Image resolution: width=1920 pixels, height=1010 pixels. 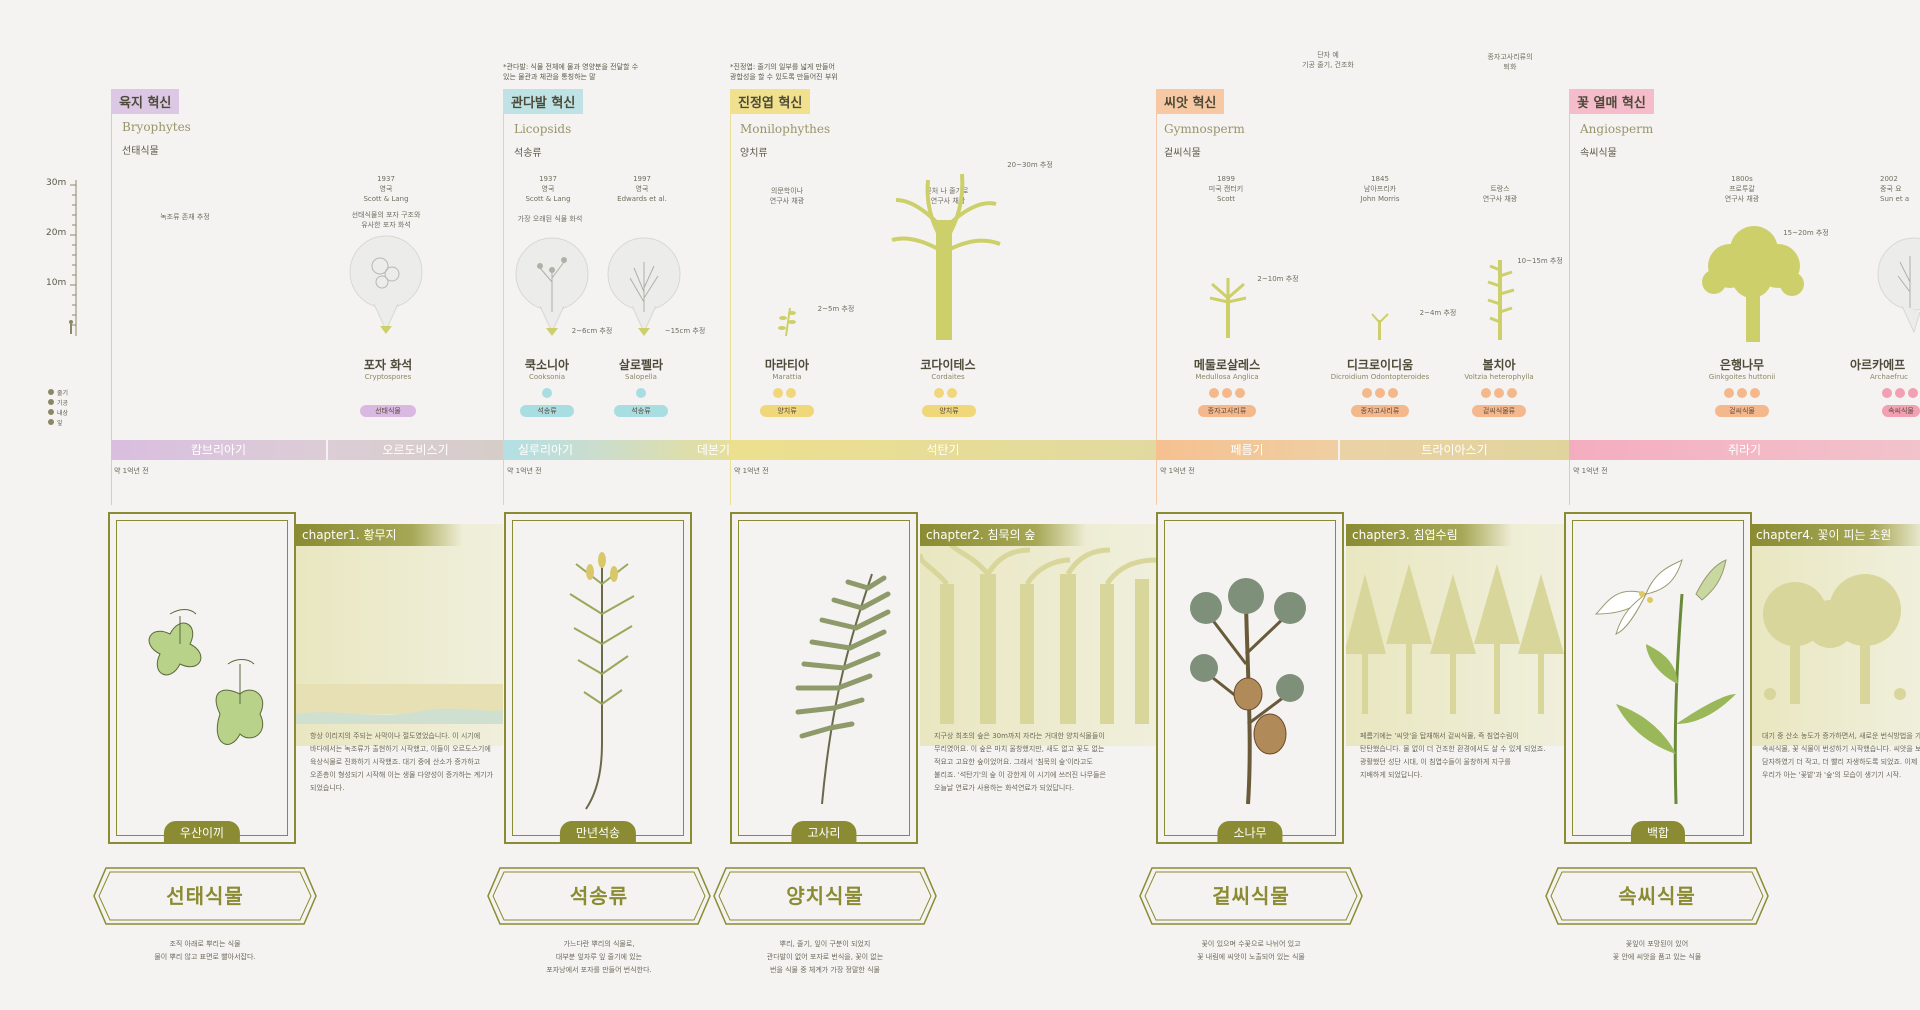 What do you see at coordinates (156, 127) in the screenshot?
I see `latin-bryophytes: Bryophytes` at bounding box center [156, 127].